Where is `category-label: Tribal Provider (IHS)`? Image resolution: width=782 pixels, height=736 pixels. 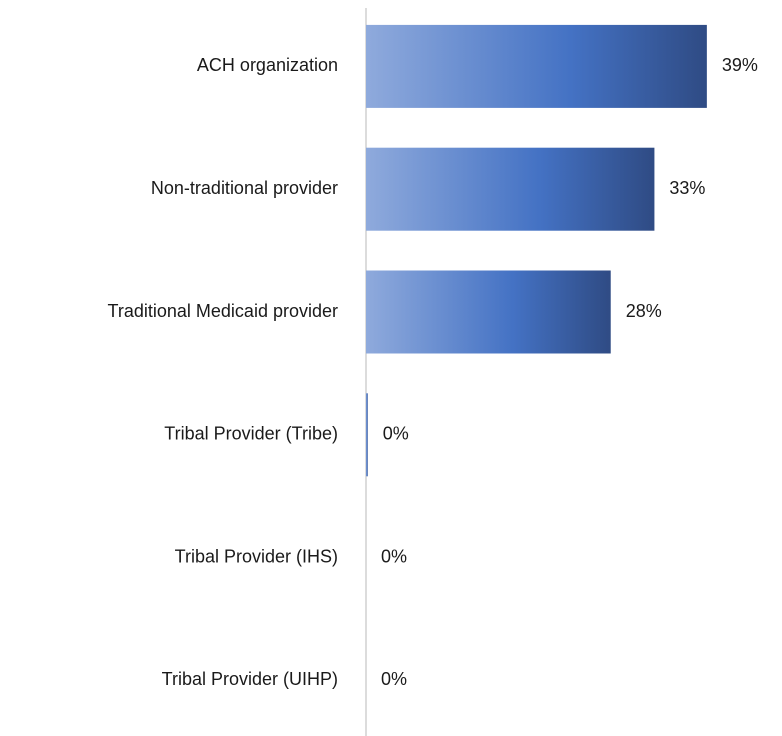
category-label: Tribal Provider (IHS) is located at coordinates (256, 556).